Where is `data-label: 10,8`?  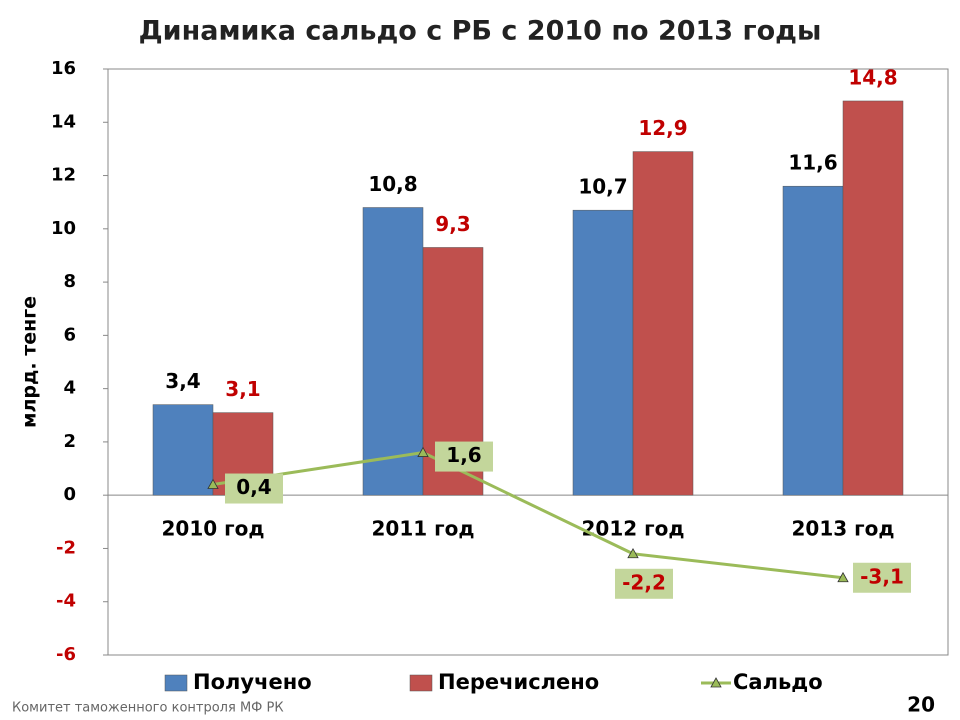
data-label: 10,8 is located at coordinates (392, 184).